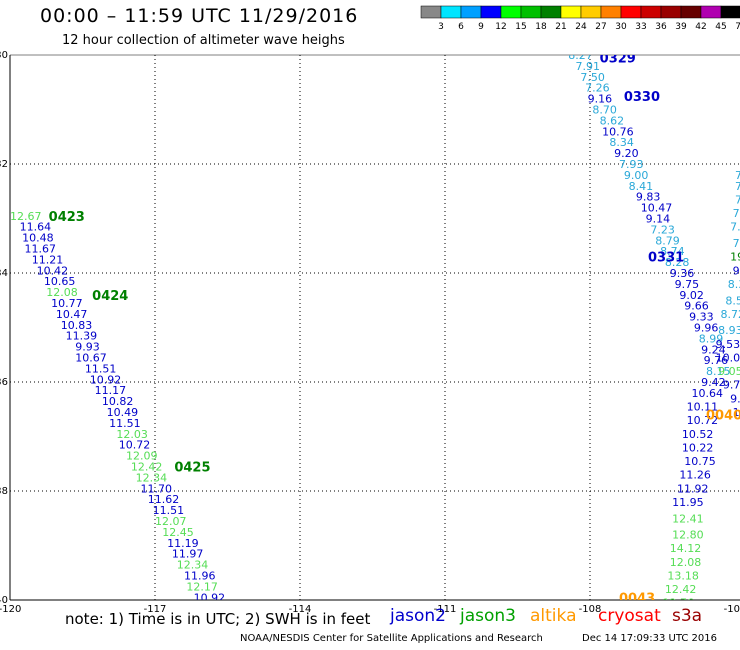 The height and width of the screenshot is (650, 740). What do you see at coordinates (679, 603) in the screenshot?
I see `swh-value-label: 12.76` at bounding box center [679, 603].